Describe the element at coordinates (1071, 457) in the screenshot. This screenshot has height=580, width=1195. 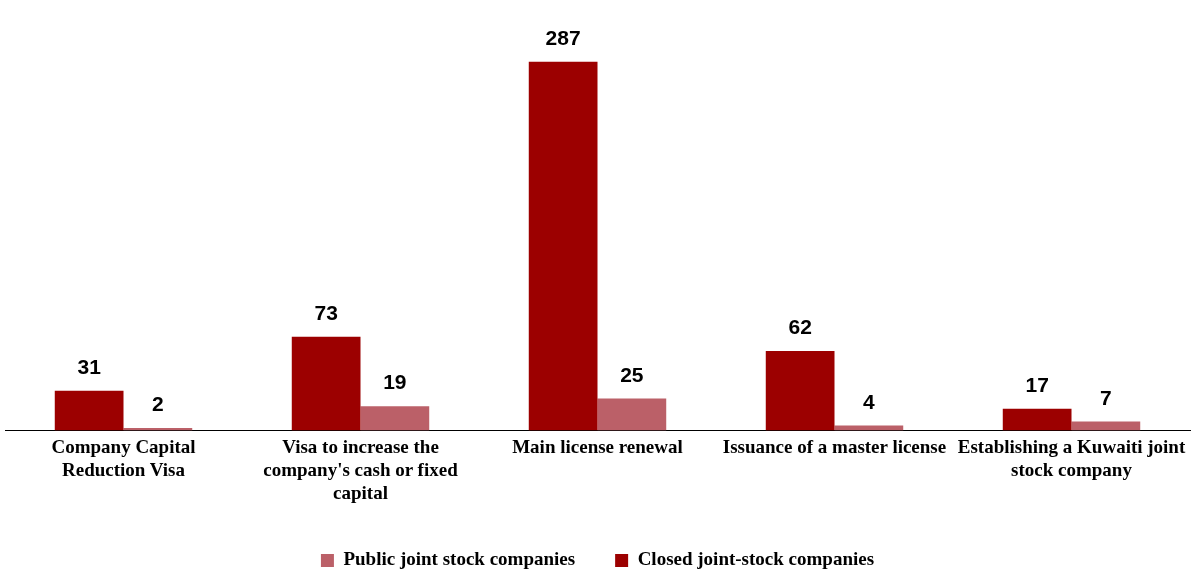
I see `x-tick-label: Establishing a Kuwaiti joint stock company` at that location.